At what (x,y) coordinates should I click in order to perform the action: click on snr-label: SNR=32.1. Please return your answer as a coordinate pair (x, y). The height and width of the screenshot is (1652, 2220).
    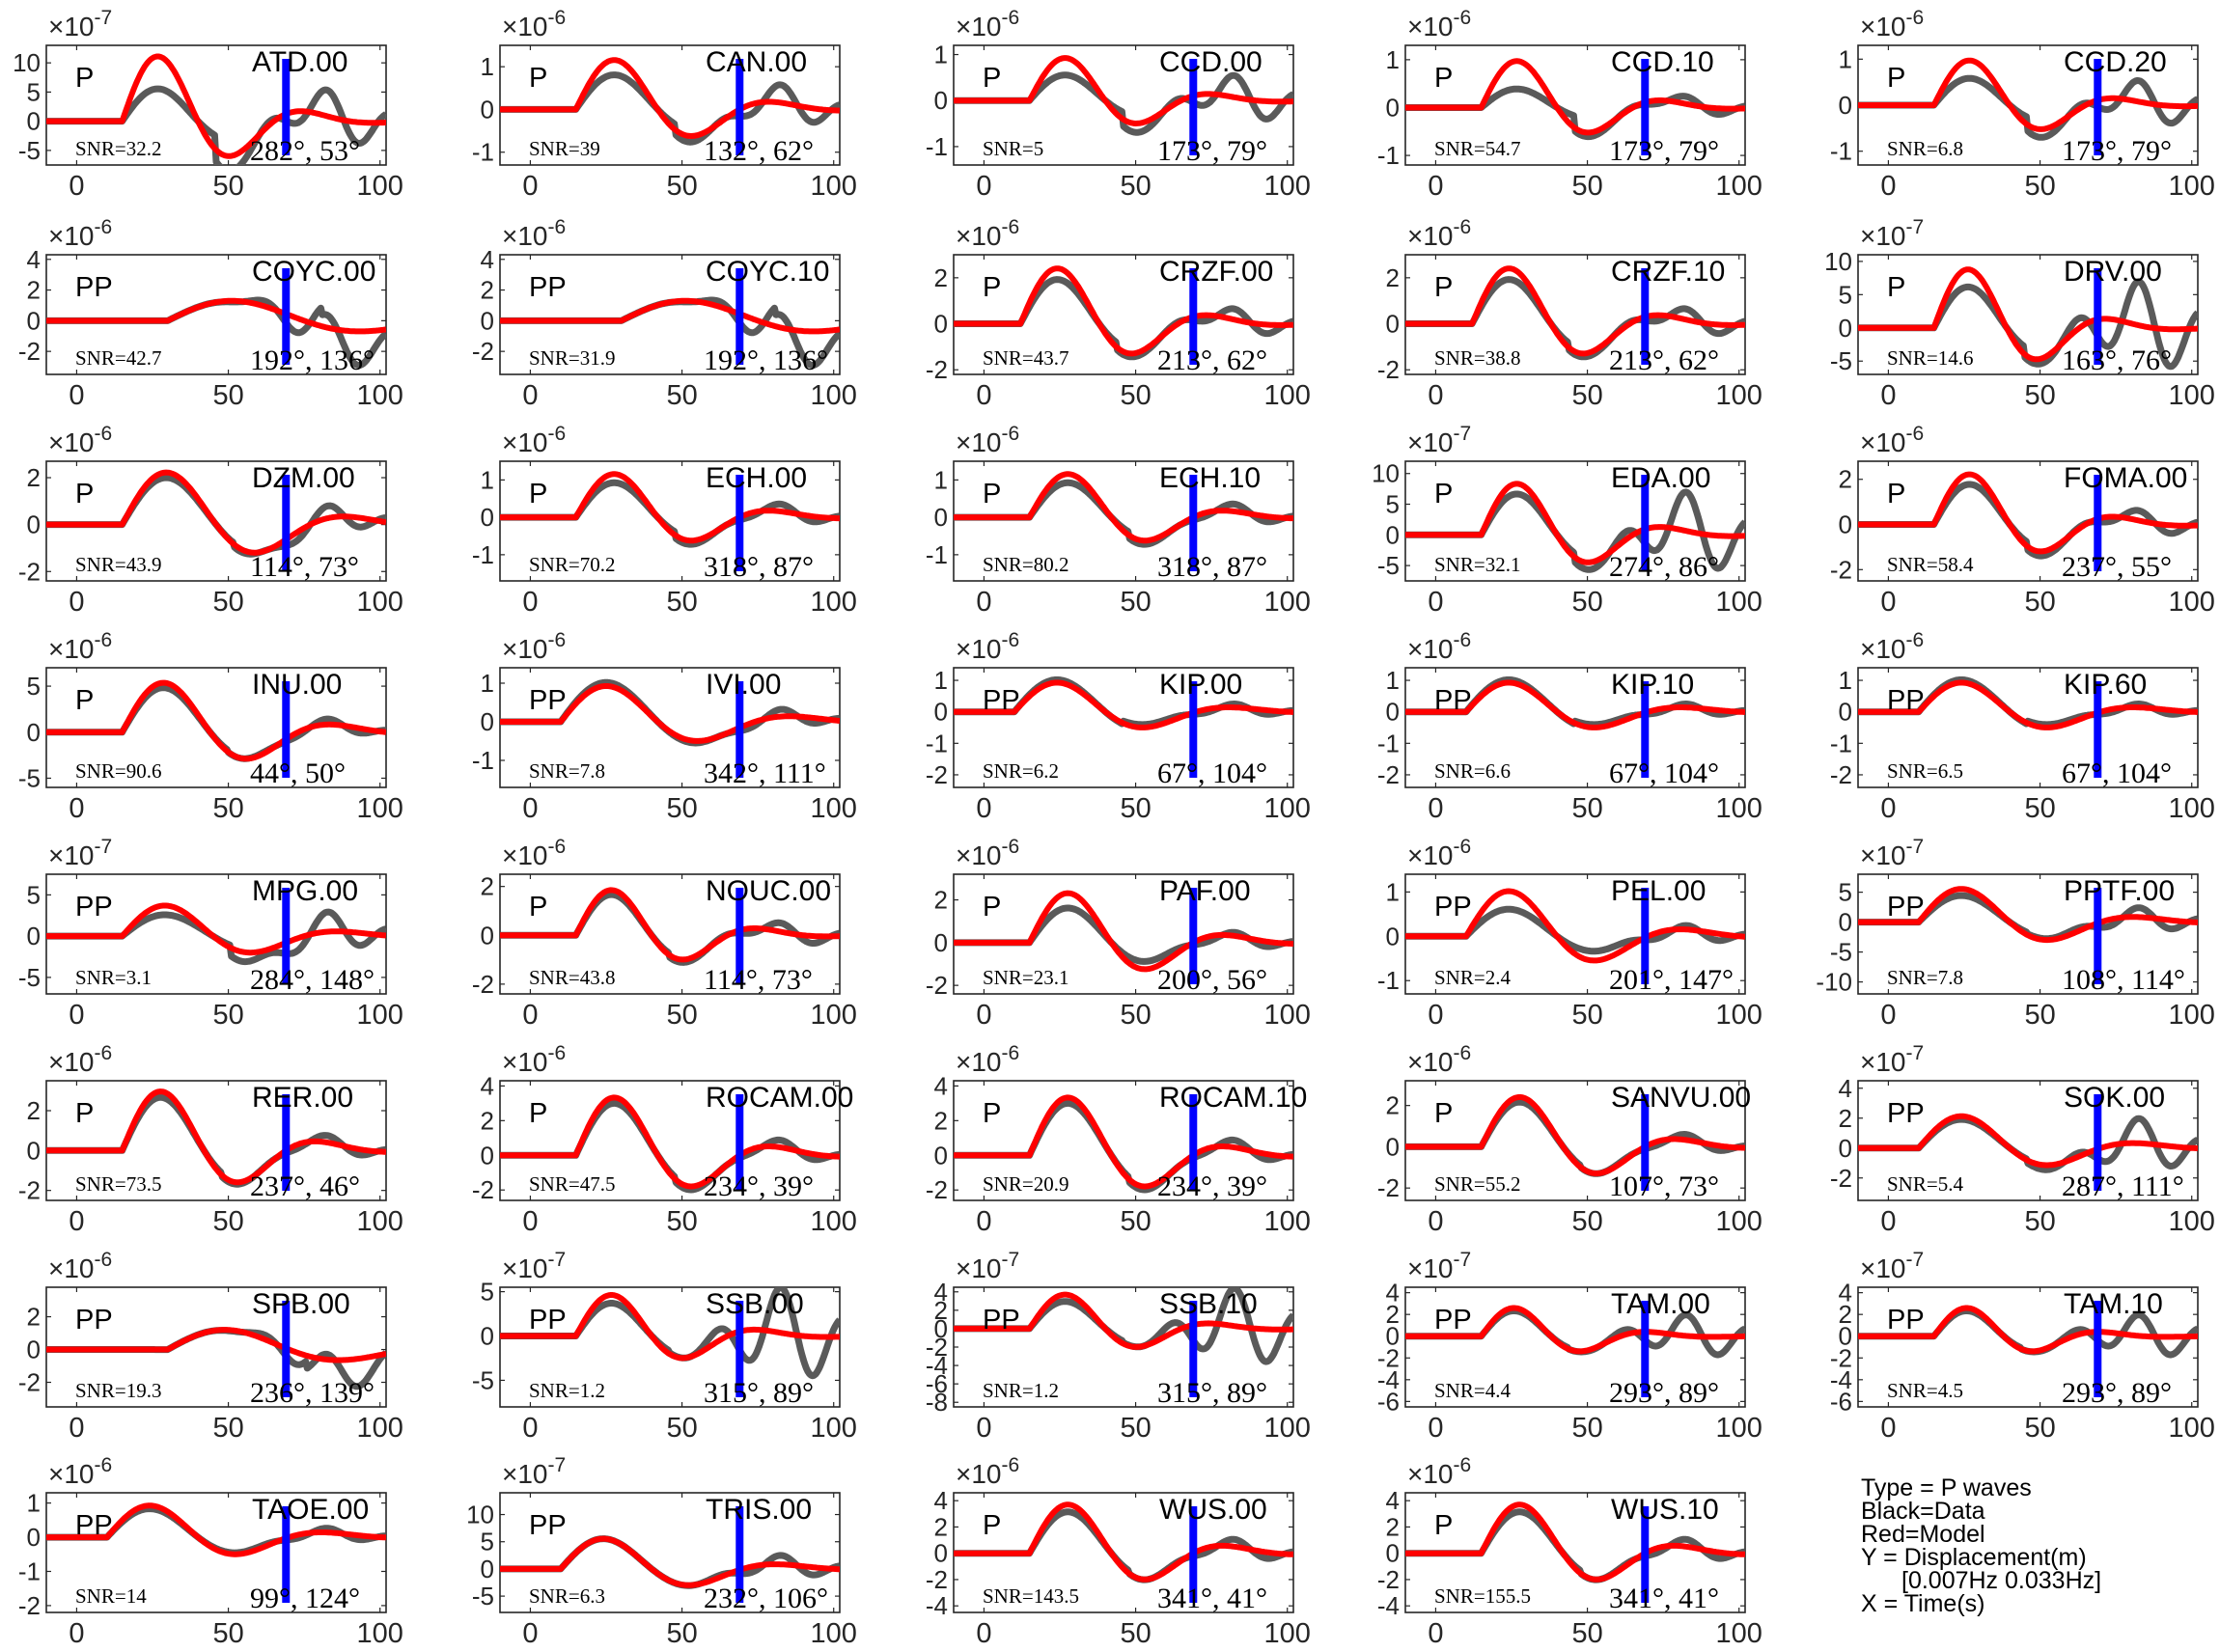
    Looking at the image, I should click on (1477, 564).